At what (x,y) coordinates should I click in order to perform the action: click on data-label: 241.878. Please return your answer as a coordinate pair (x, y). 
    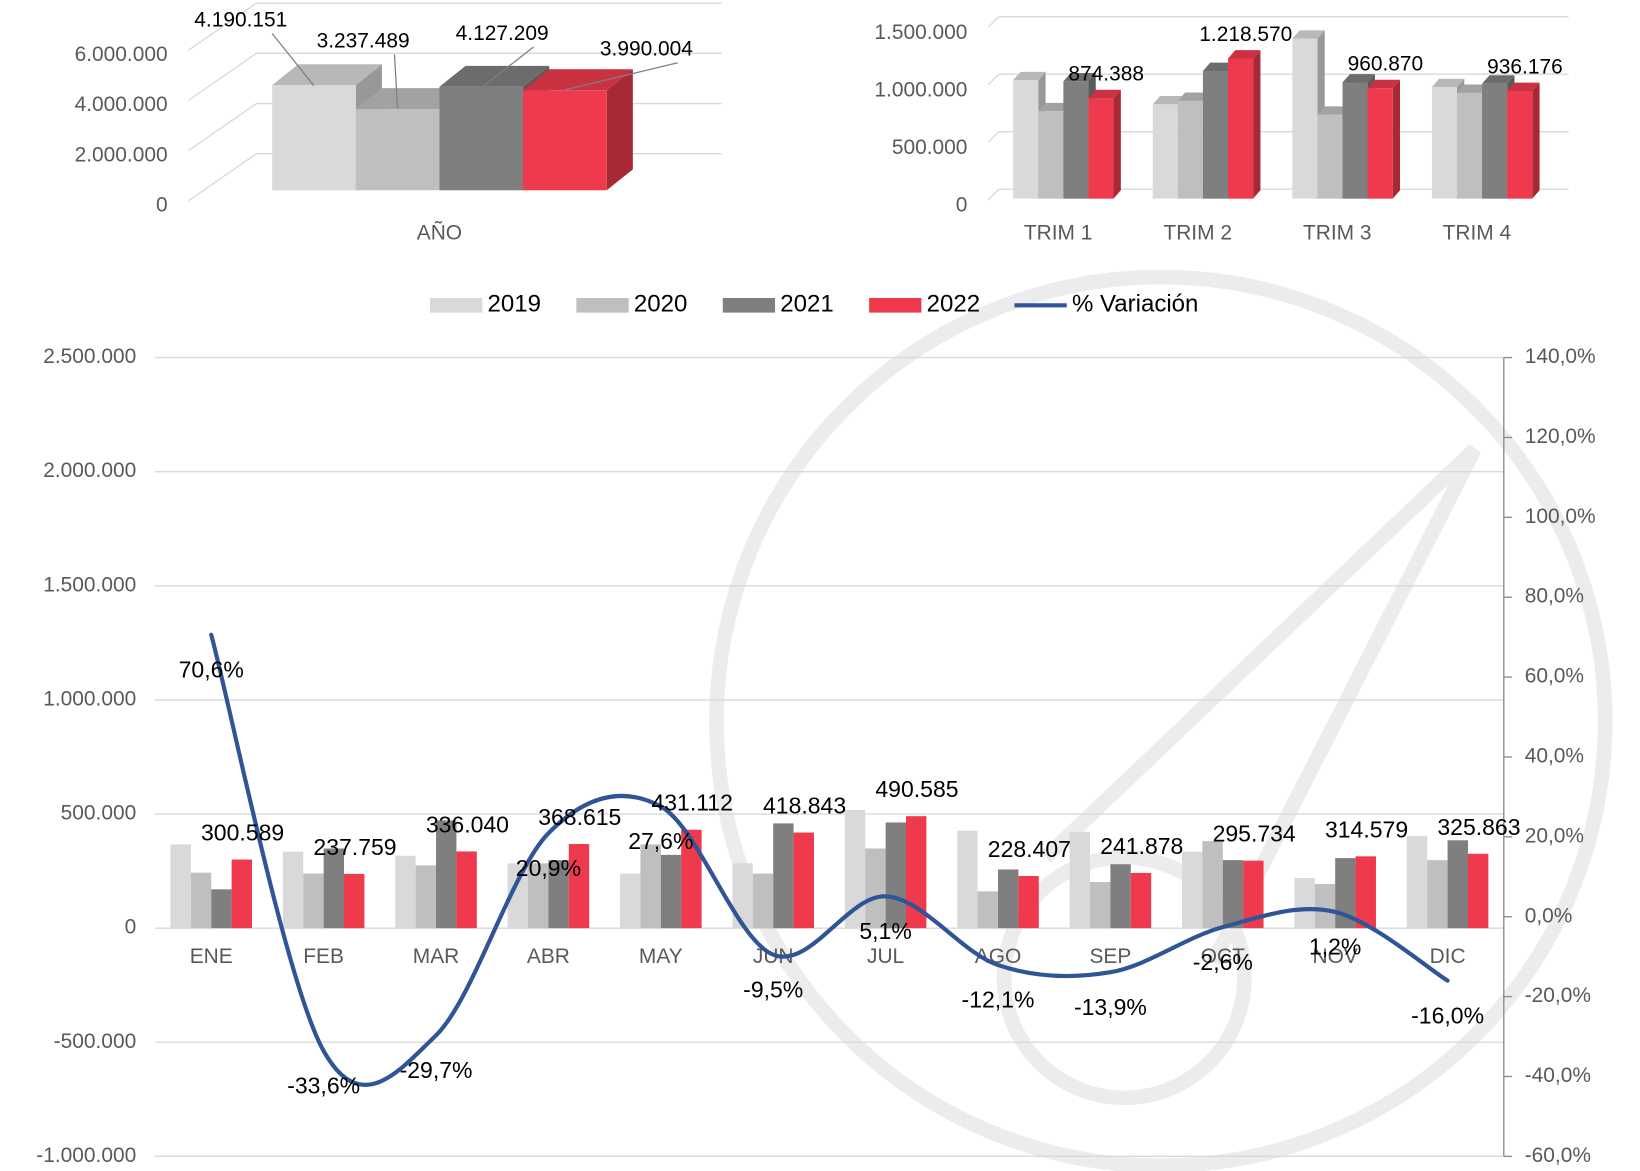
    Looking at the image, I should click on (1141, 846).